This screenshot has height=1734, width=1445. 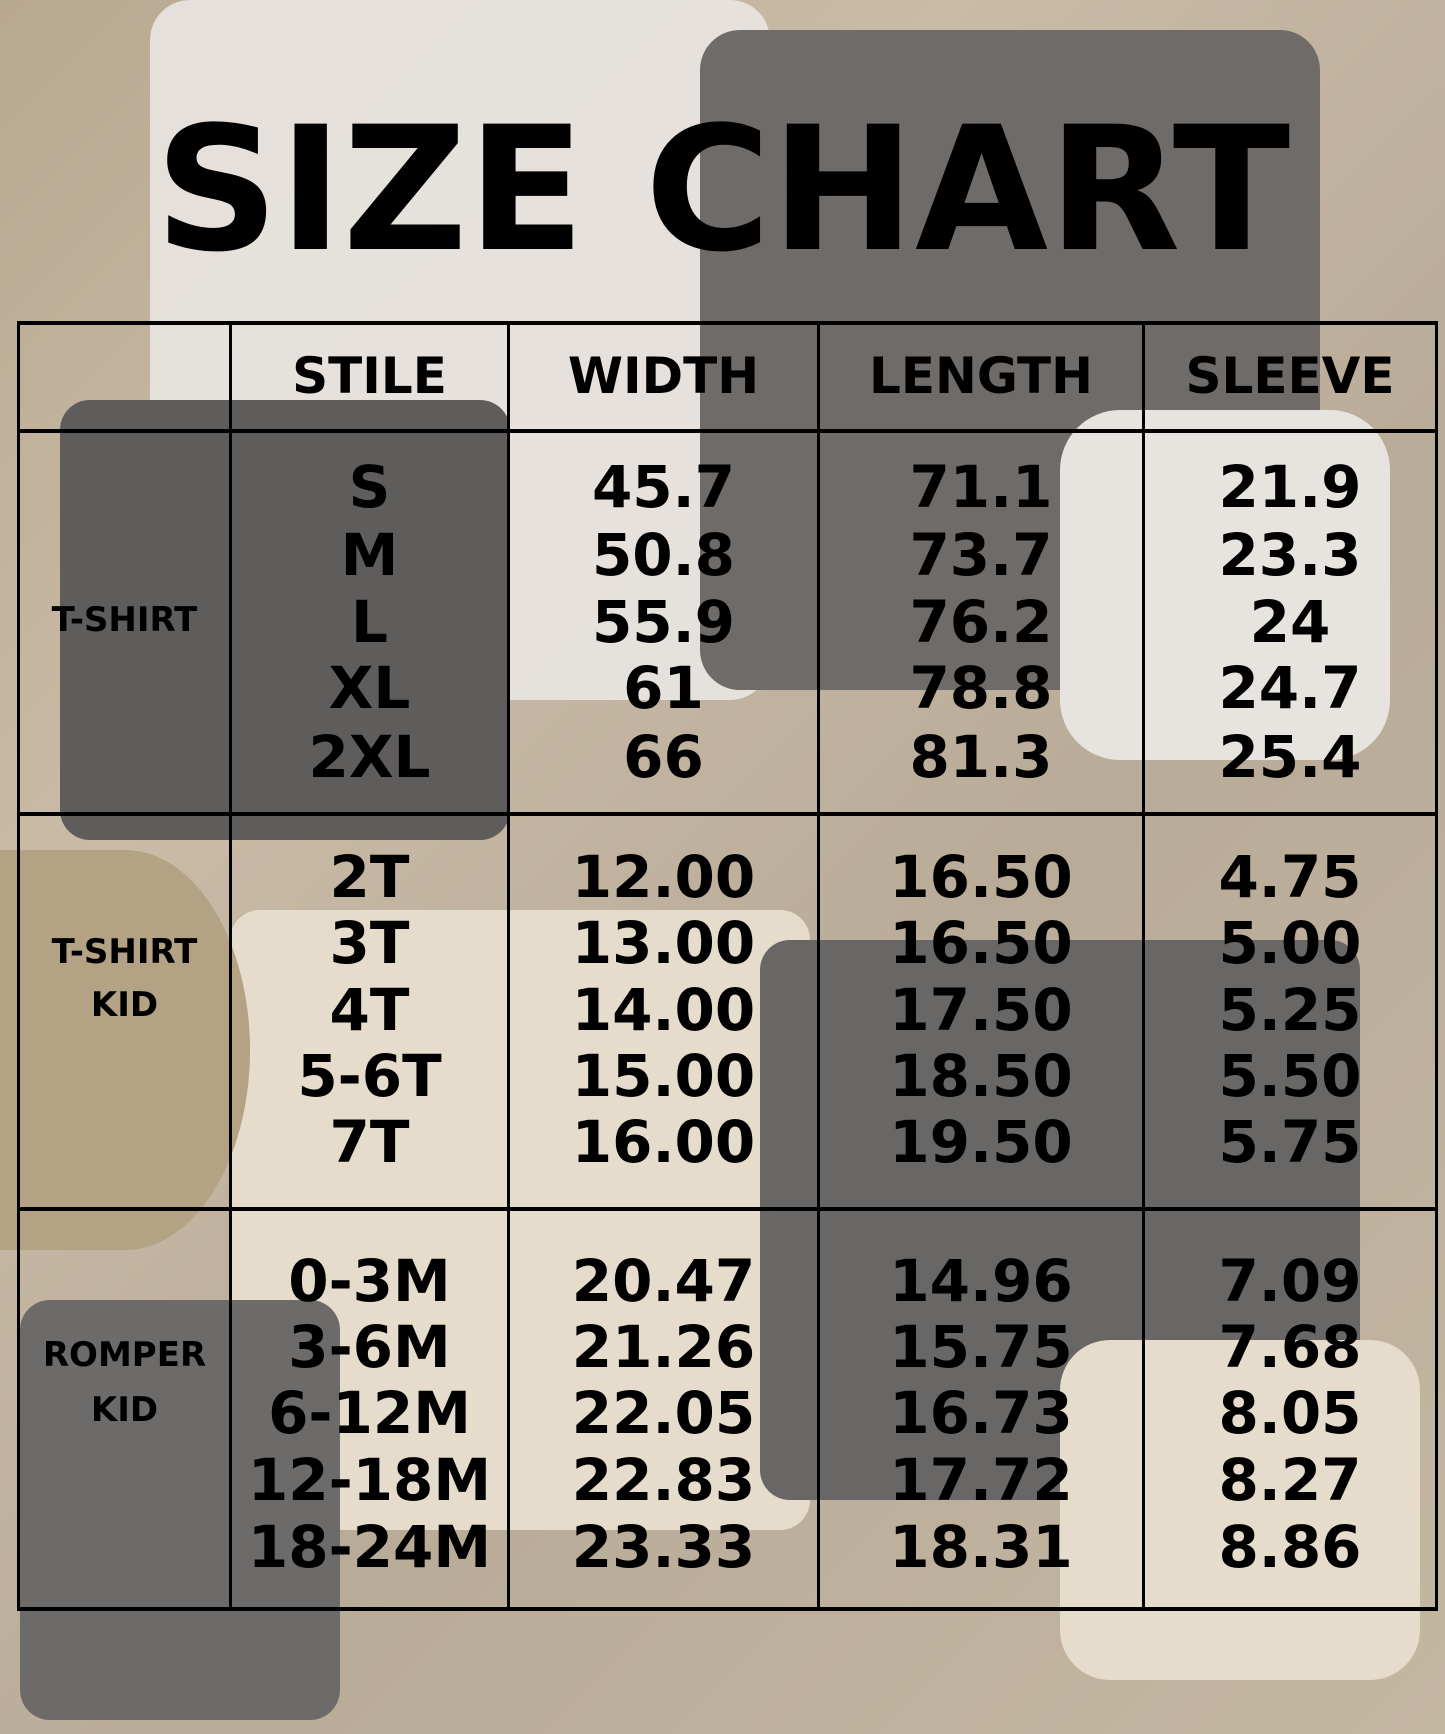 I want to click on cell-size: 0-3M, so click(x=369, y=1281).